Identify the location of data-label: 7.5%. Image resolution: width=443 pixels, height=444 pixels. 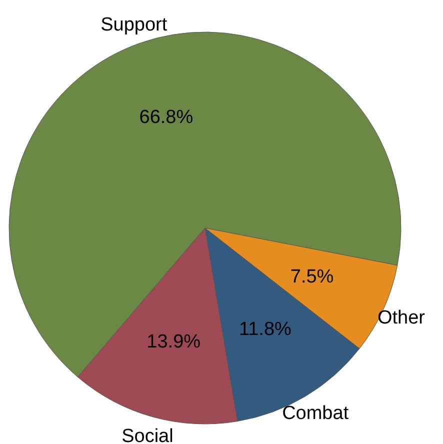
(312, 277).